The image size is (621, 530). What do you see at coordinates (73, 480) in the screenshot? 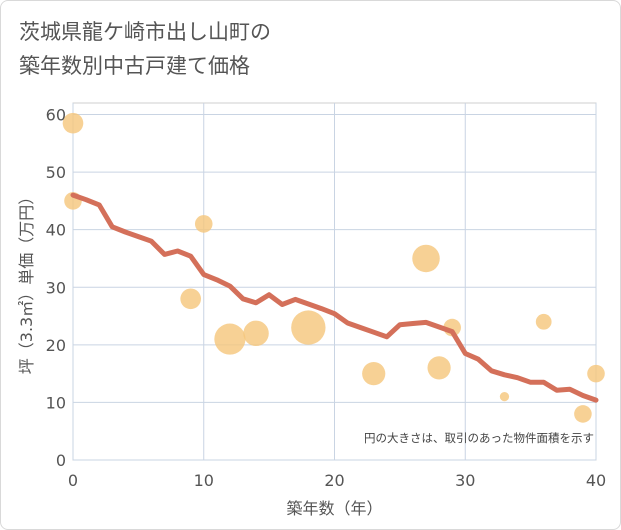
I see `x-tick-label: 0` at bounding box center [73, 480].